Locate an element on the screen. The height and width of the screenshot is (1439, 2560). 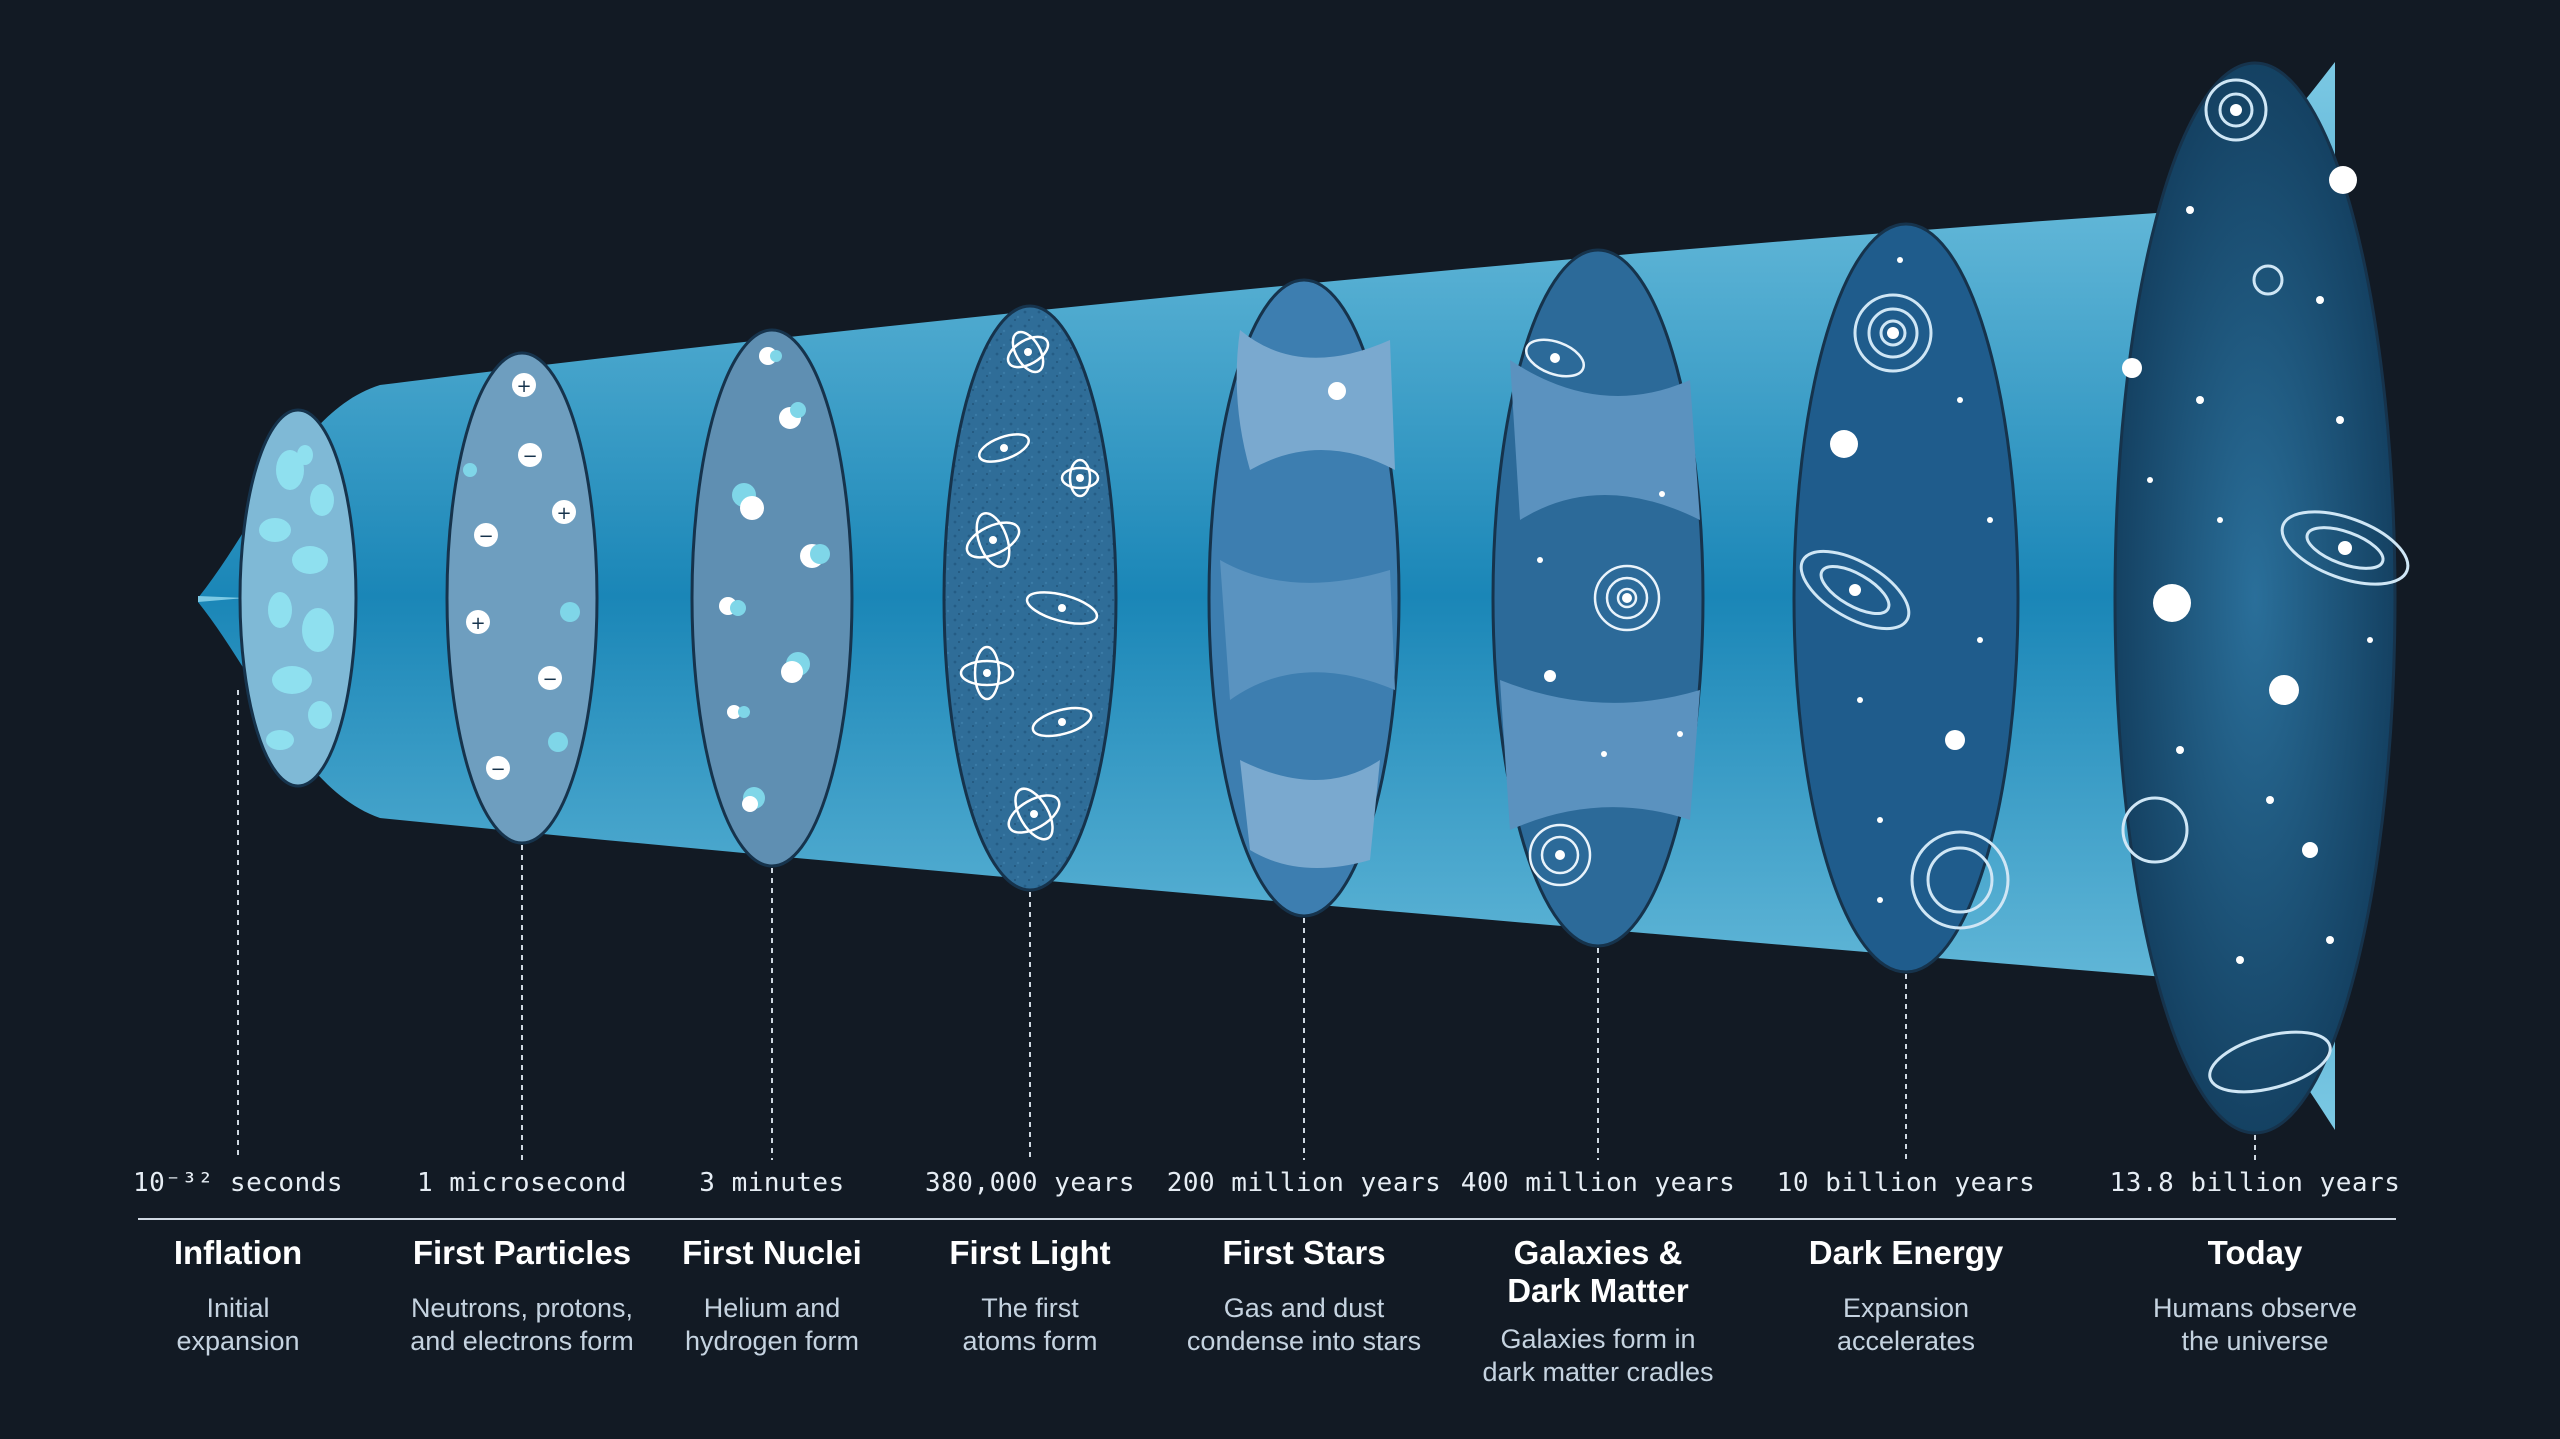
time-label-galaxies-dark-matter: 400 million years is located at coordinates (1598, 1183).